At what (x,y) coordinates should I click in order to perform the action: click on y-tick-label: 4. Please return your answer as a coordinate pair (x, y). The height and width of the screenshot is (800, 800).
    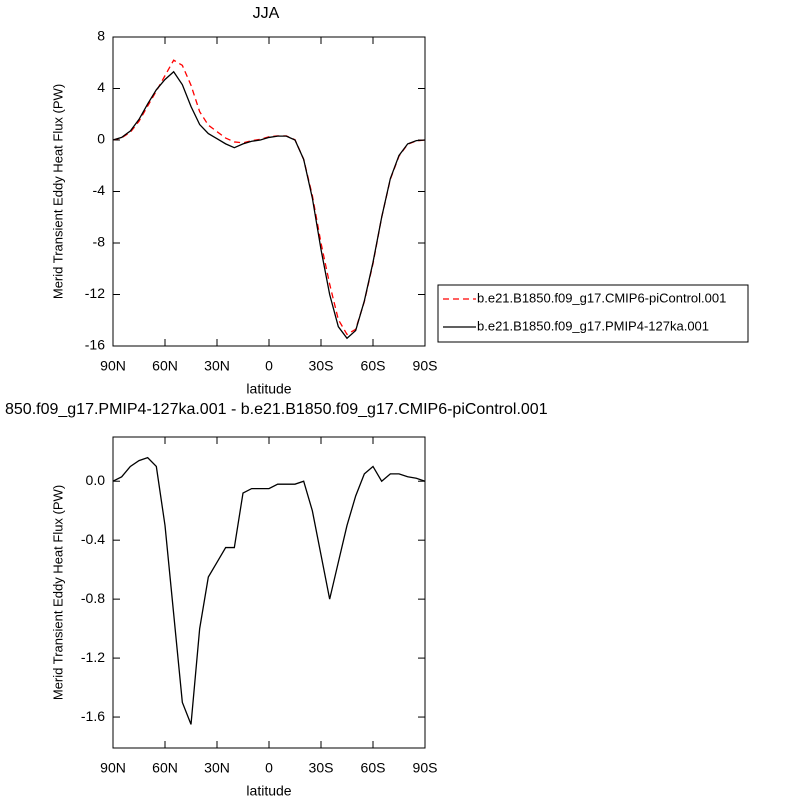
    Looking at the image, I should click on (101, 87).